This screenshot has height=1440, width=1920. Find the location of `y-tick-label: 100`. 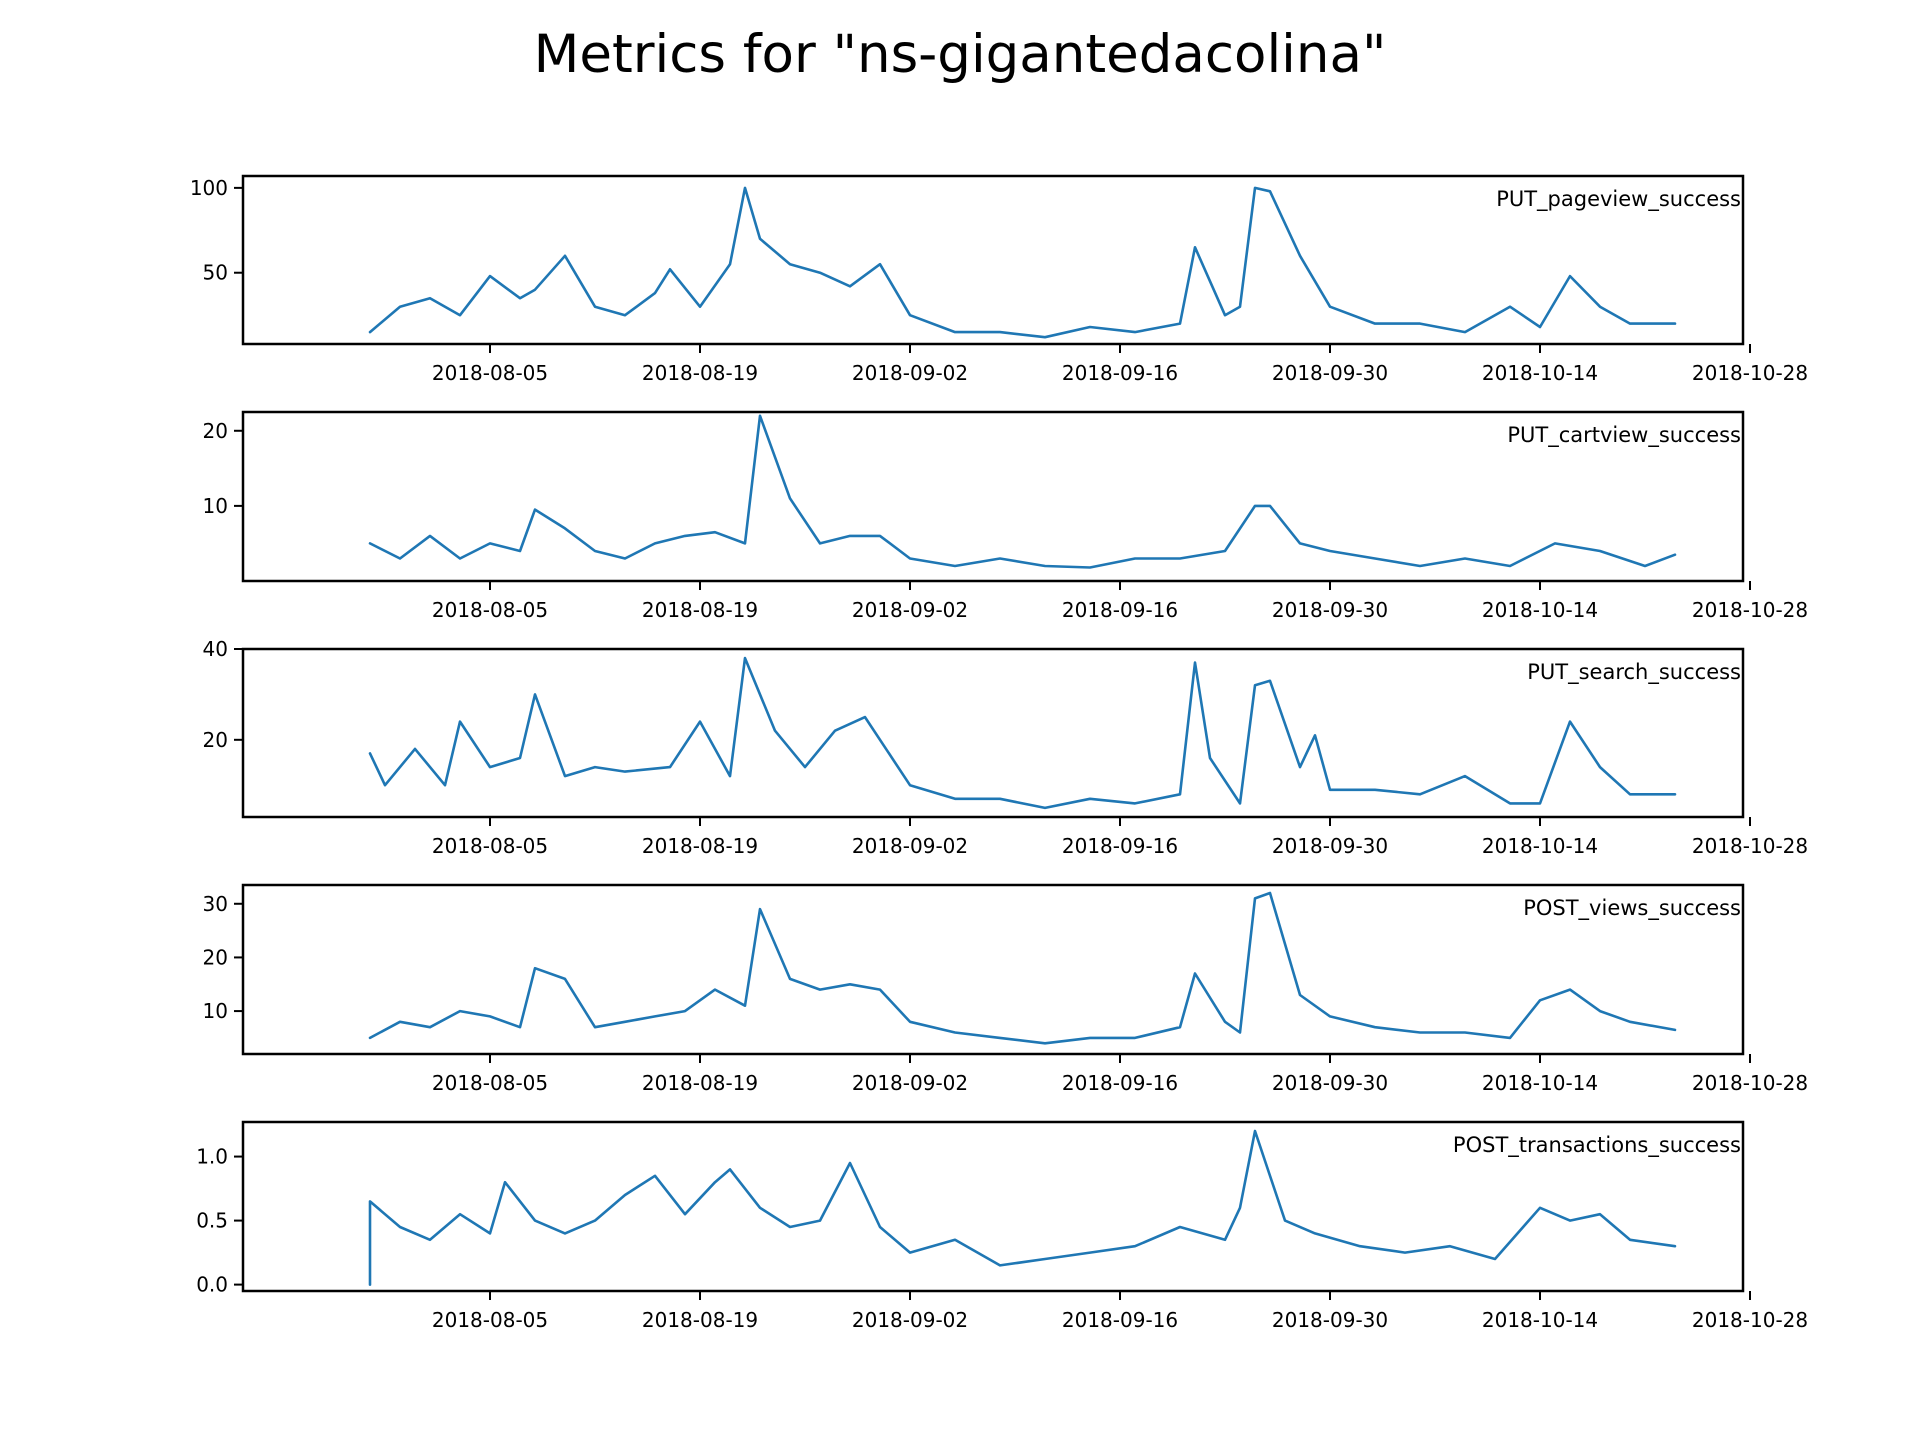

y-tick-label: 100 is located at coordinates (209, 188).